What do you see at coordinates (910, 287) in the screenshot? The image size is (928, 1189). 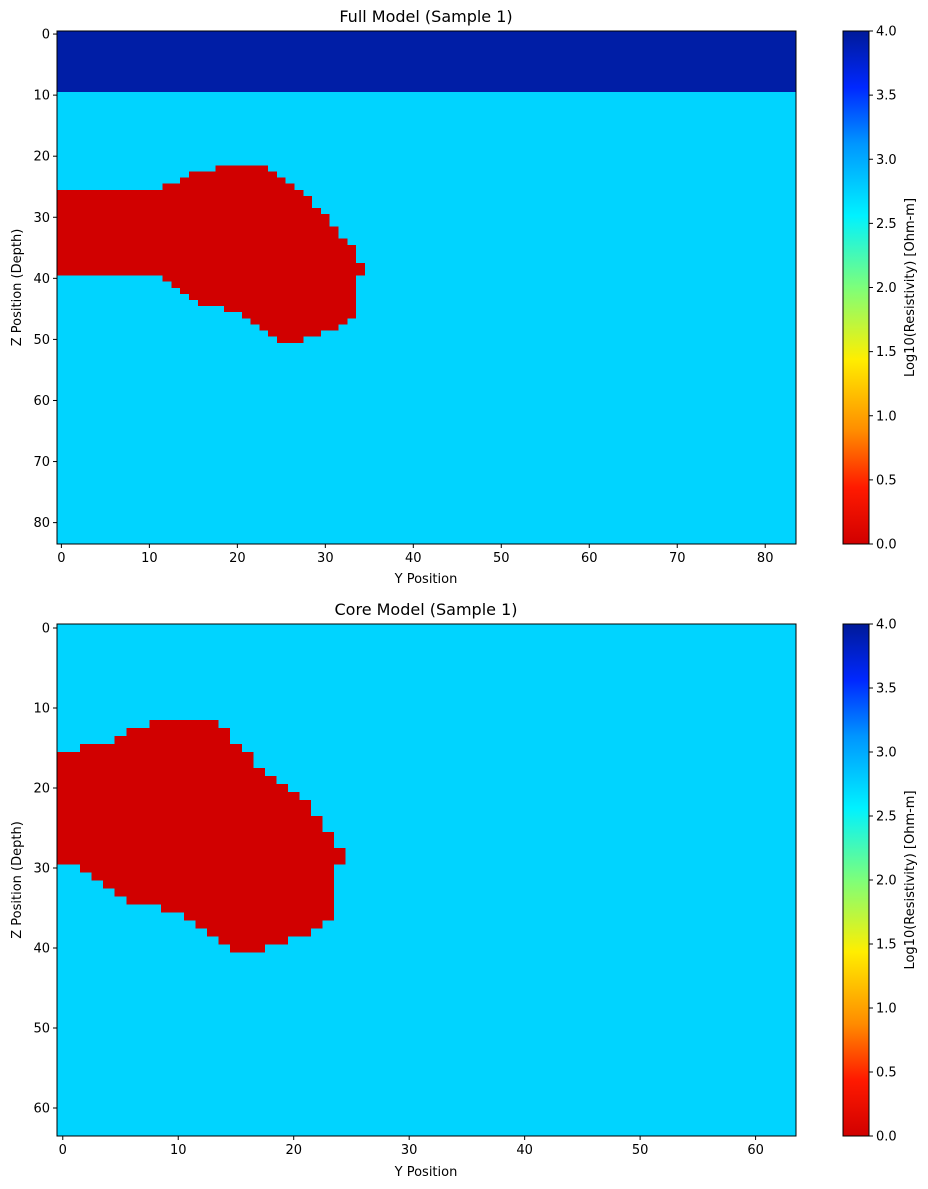 I see `full-model-colorbar-label: Log10(Resistivity) [Ohm-m]` at bounding box center [910, 287].